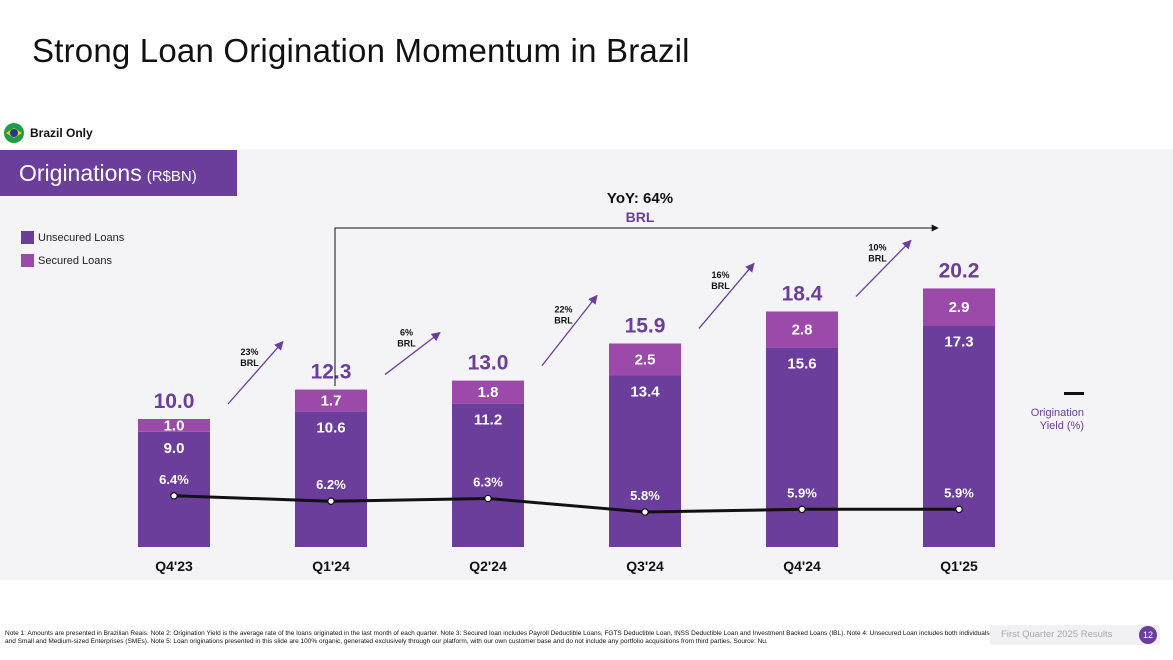 Image resolution: width=1173 pixels, height=660 pixels. What do you see at coordinates (640, 207) in the screenshot?
I see `yoy-callout: YoY: 64% BRL` at bounding box center [640, 207].